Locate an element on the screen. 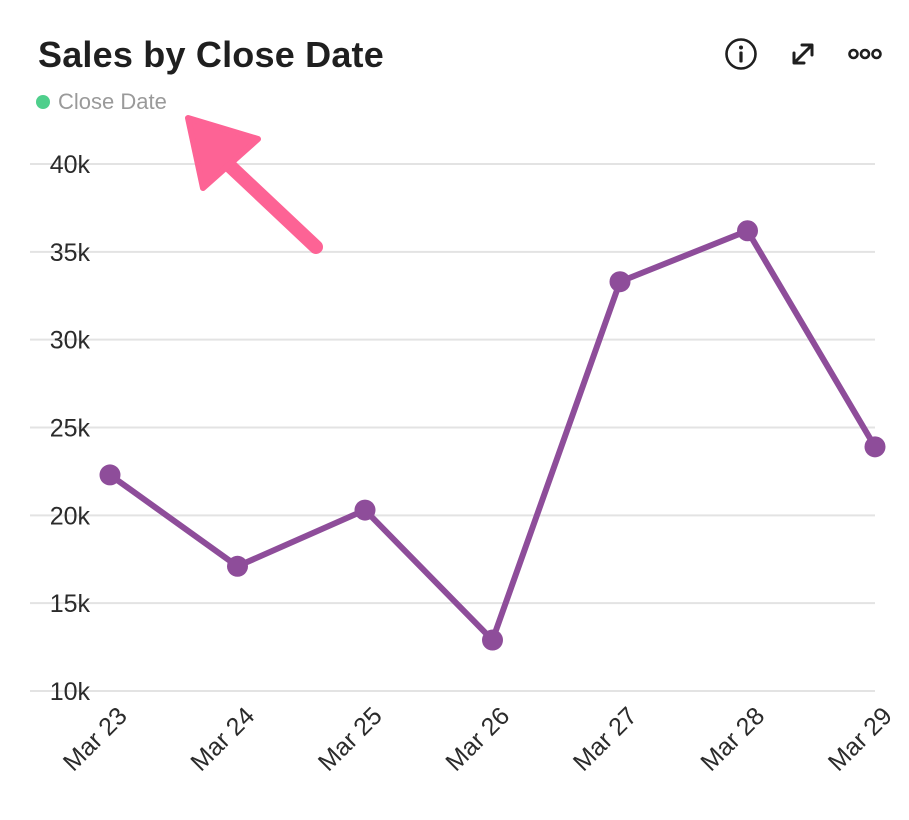  chart-toolbar is located at coordinates (803, 54).